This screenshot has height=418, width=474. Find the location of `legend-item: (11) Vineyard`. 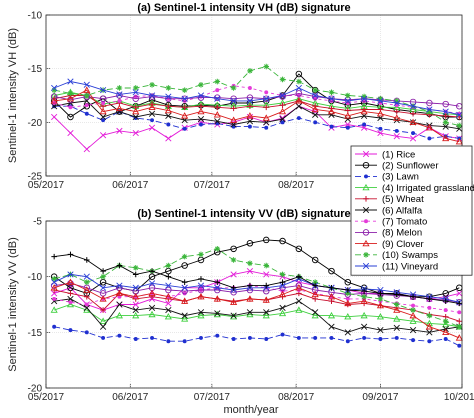

legend-item: (11) Vineyard is located at coordinates (396, 266).